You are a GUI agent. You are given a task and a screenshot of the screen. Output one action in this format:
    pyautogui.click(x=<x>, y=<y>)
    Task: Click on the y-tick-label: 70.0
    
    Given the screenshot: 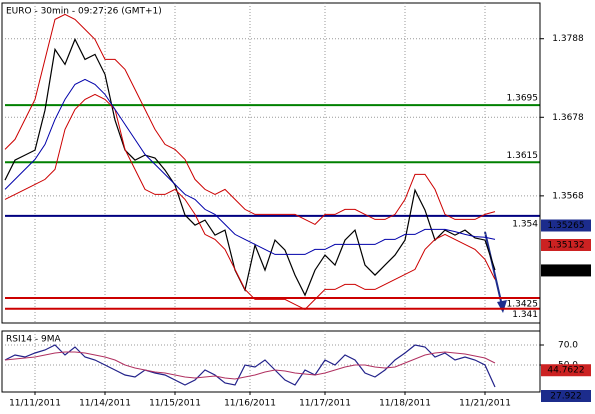 What is the action you would take?
    pyautogui.click(x=568, y=346)
    